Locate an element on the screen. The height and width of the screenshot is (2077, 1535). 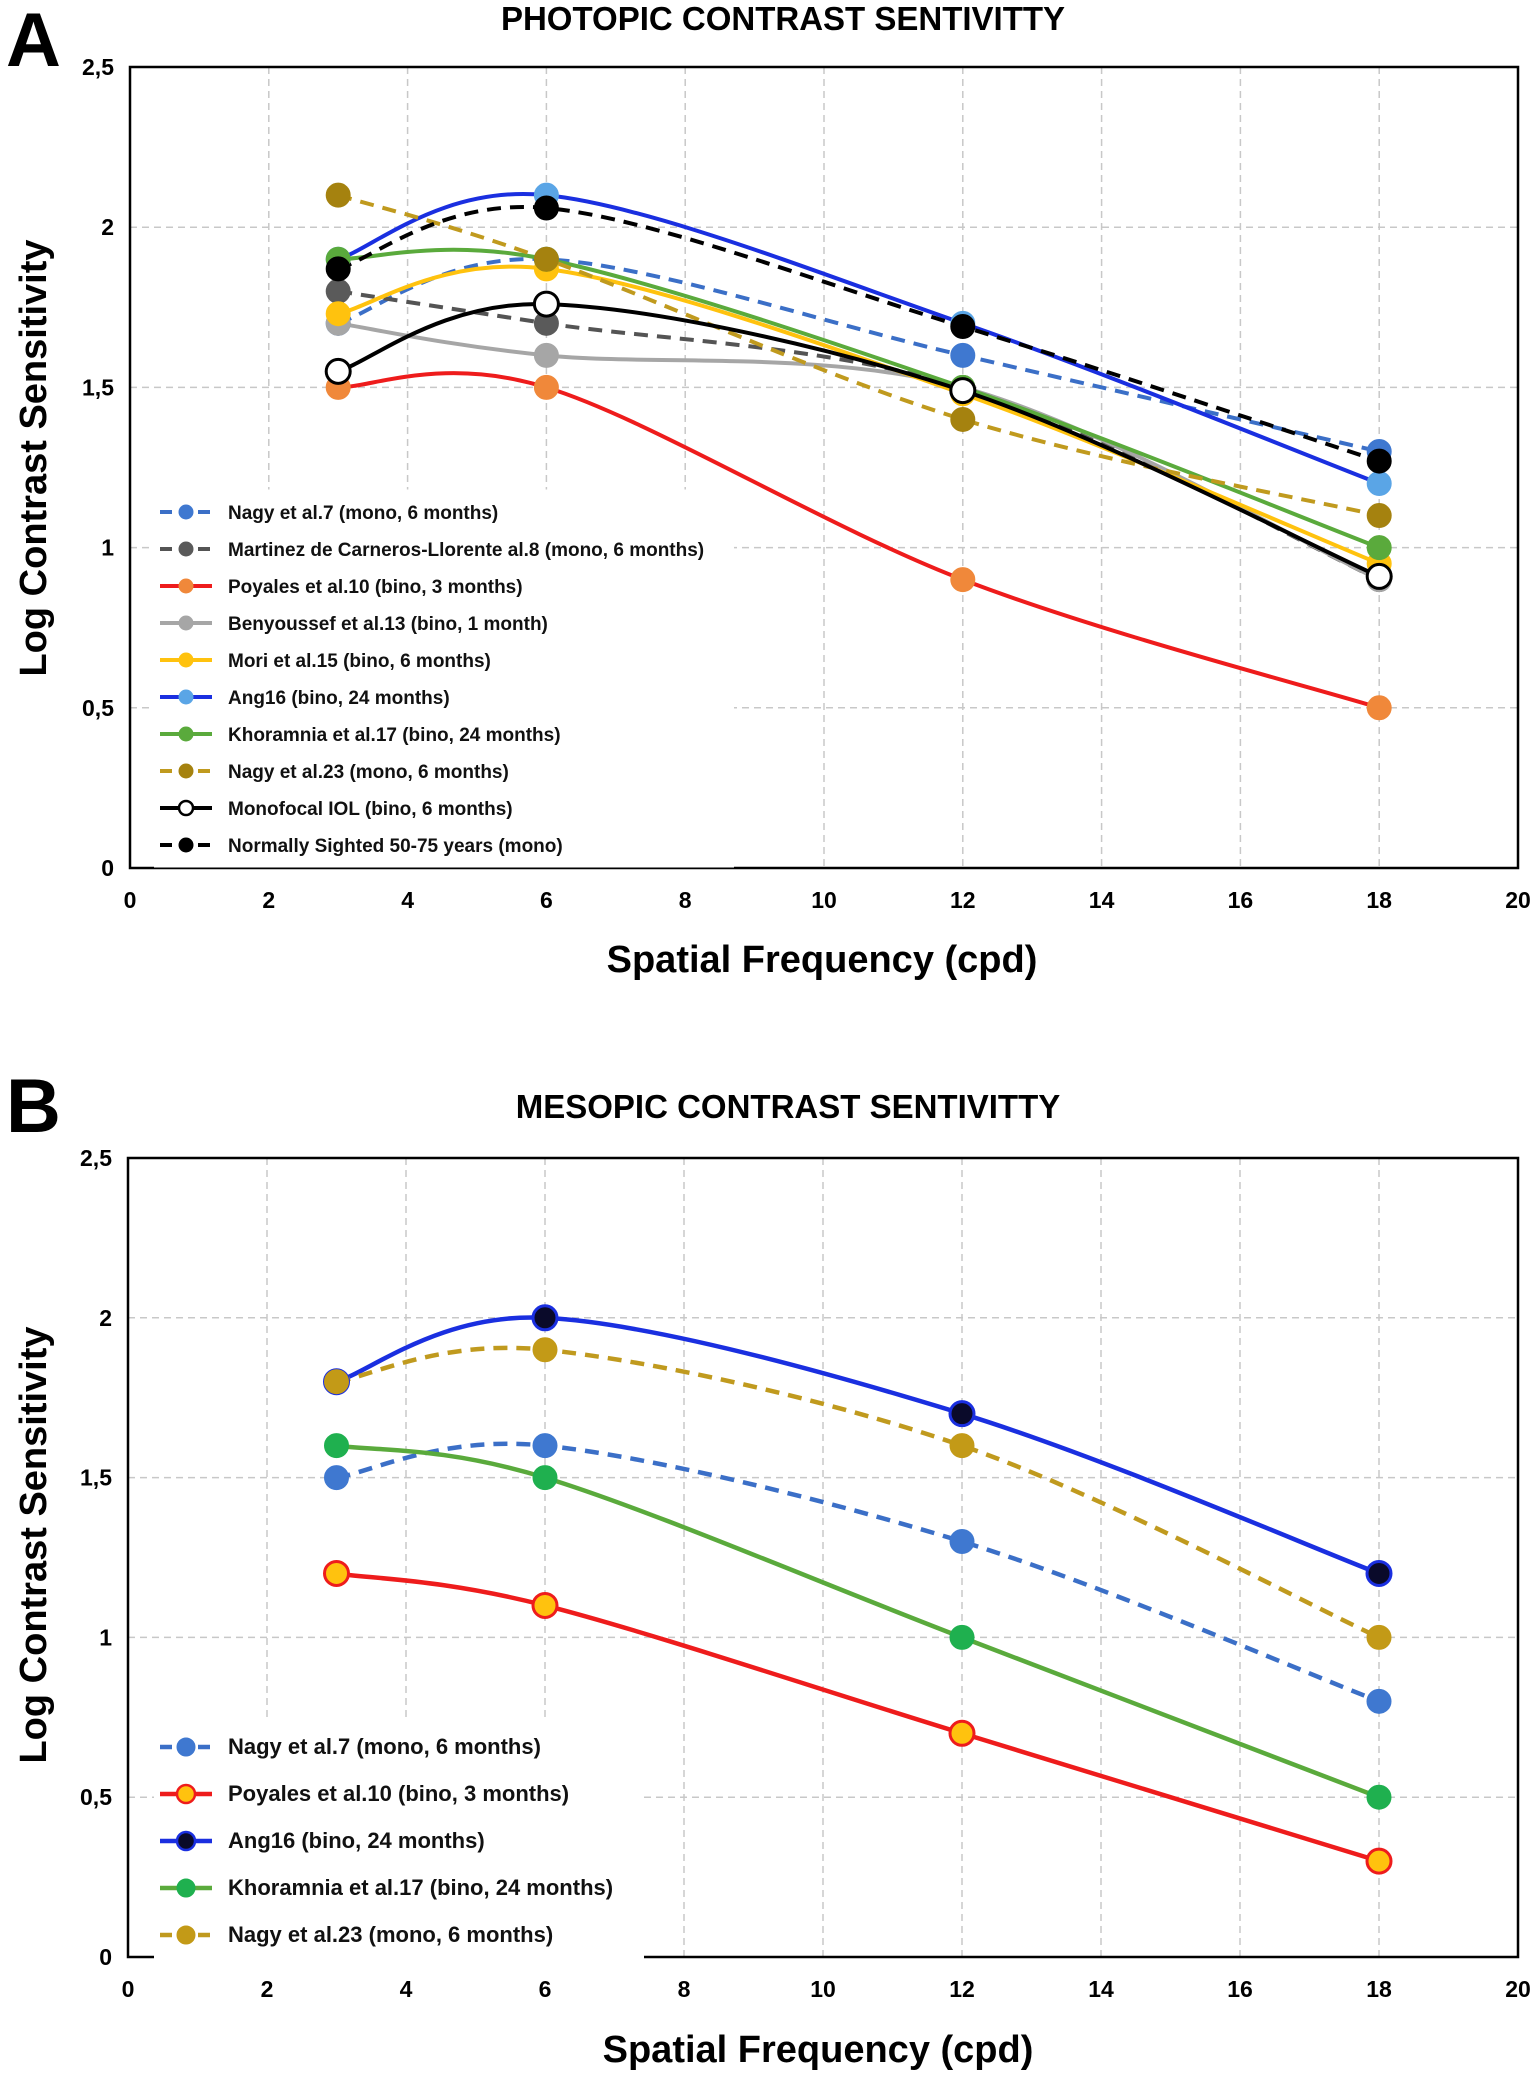
x-tick-label: 8 is located at coordinates (685, 900).